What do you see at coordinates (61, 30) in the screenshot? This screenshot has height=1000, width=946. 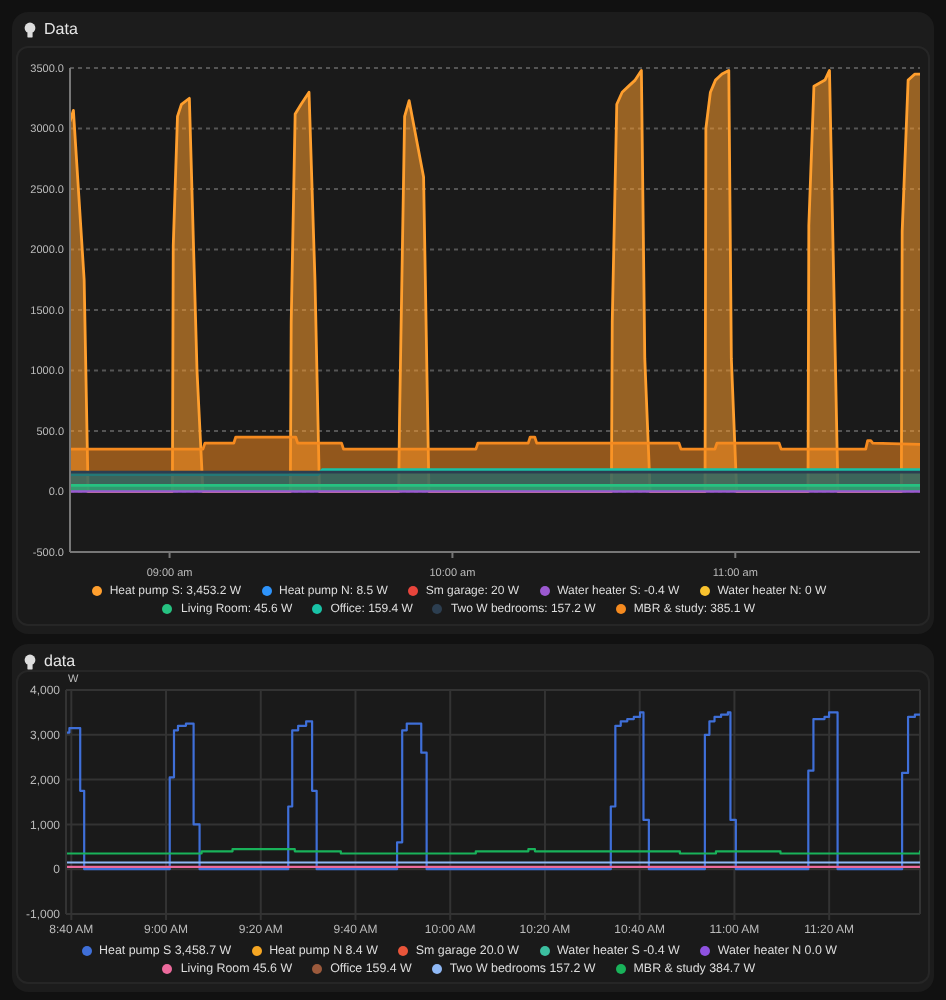 I see `chart-title: Data` at bounding box center [61, 30].